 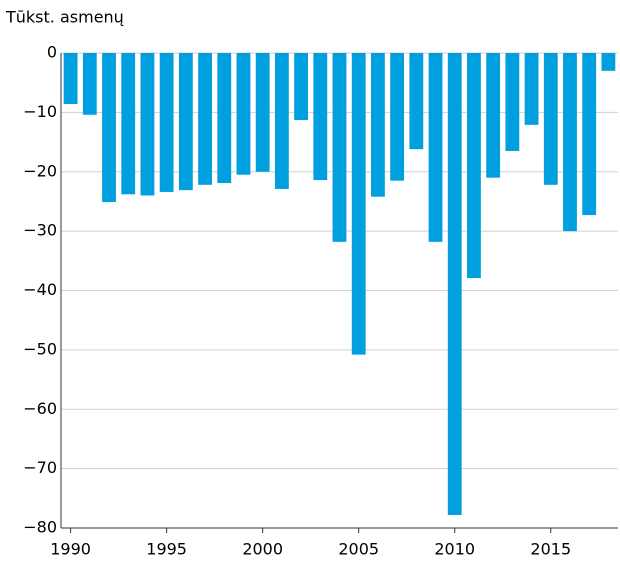 What do you see at coordinates (70, 549) in the screenshot?
I see `x-tick-label: 1990` at bounding box center [70, 549].